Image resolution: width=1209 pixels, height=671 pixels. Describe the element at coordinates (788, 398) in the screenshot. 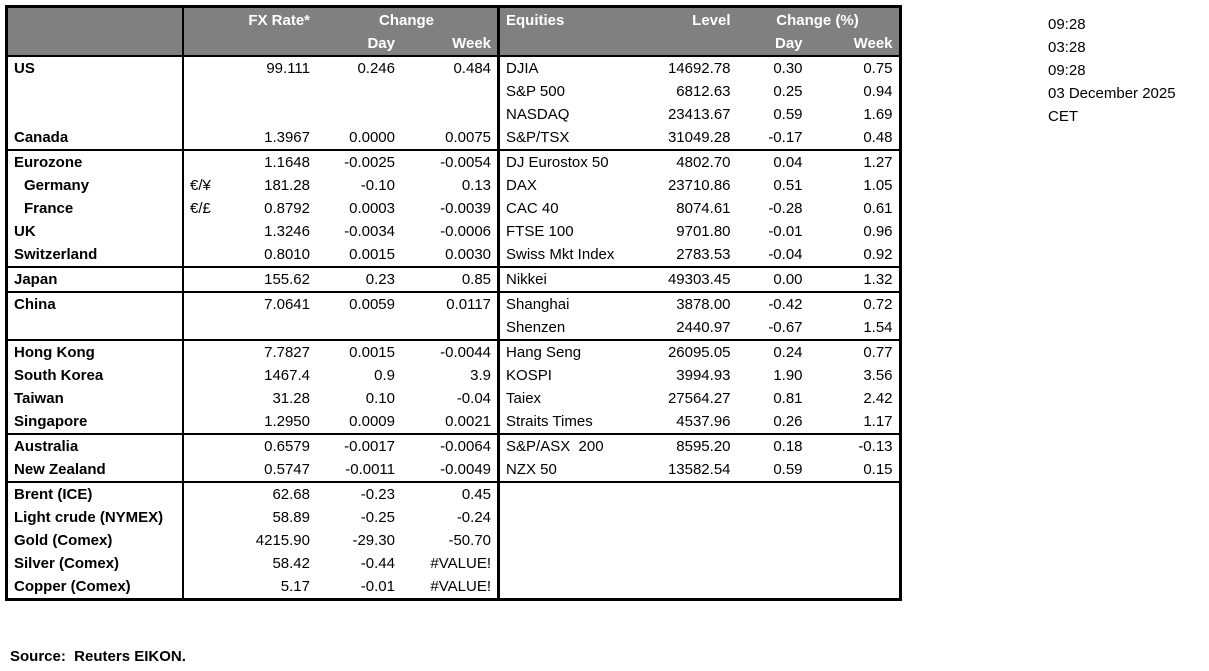

I see `equity-day-change-cell: 0.81` at that location.